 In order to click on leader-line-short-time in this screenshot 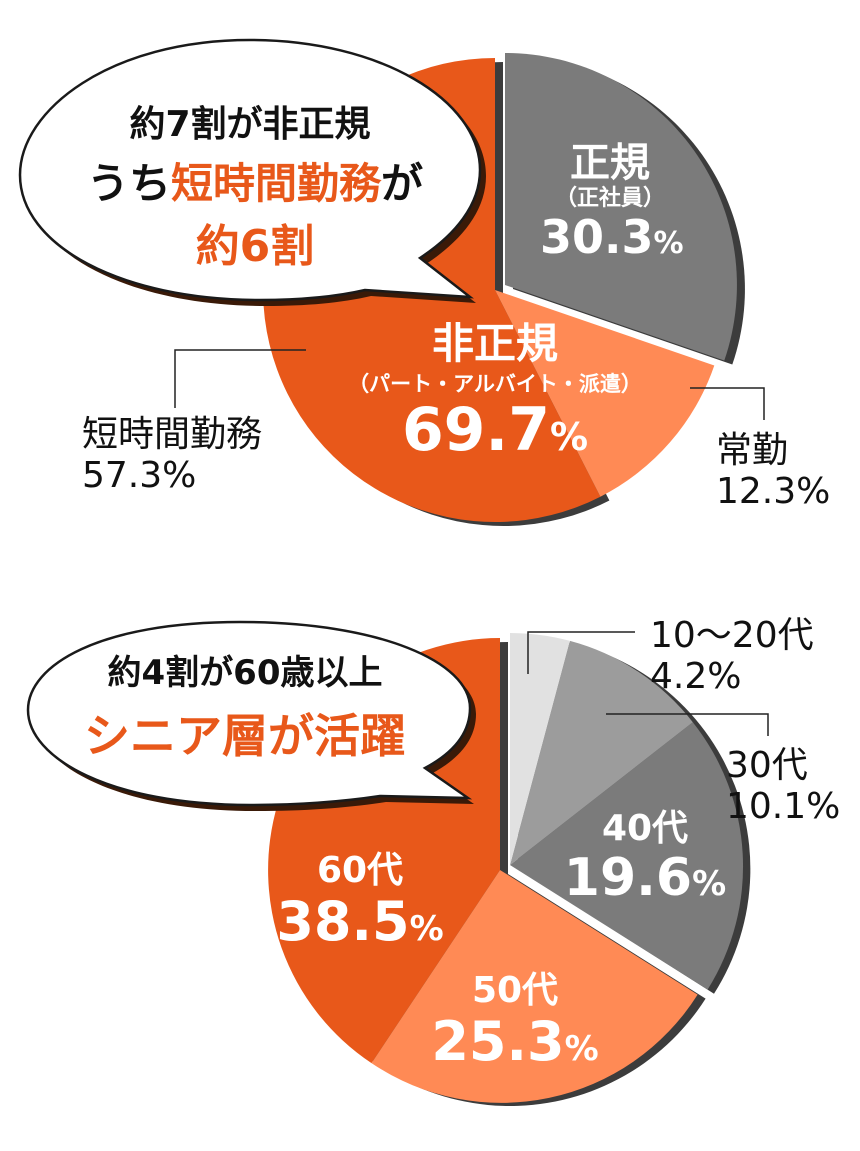, I will do `click(240, 378)`.